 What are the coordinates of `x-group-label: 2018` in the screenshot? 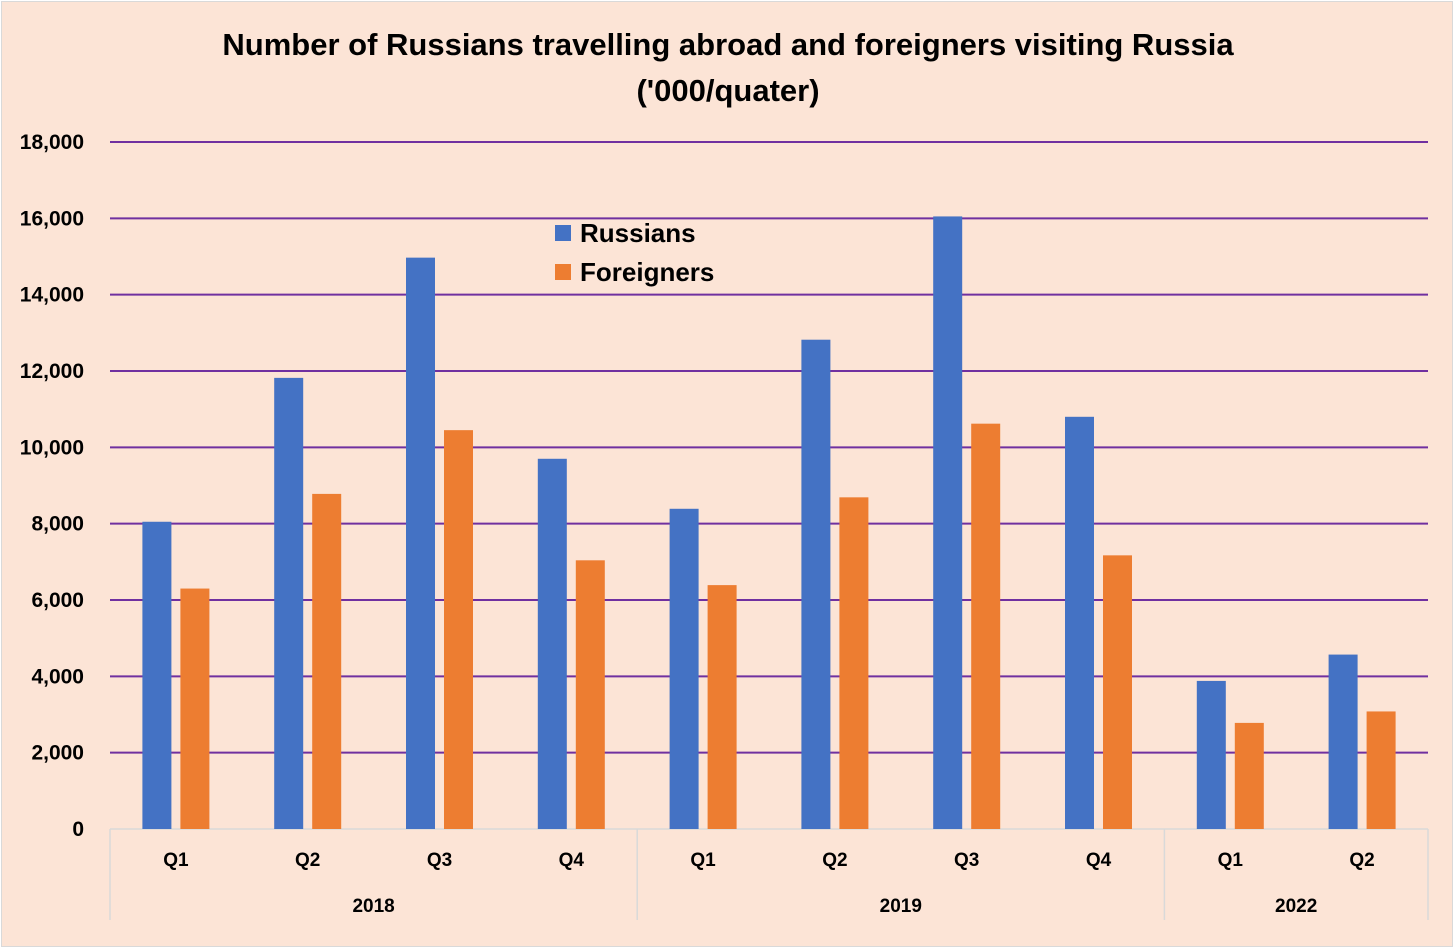 It's located at (373, 906).